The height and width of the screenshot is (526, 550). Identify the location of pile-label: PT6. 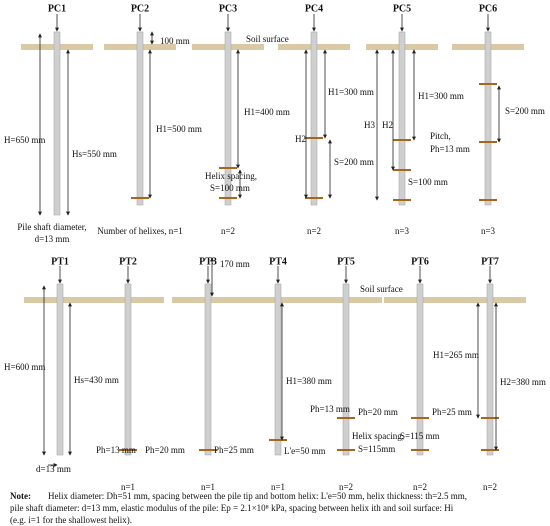
(420, 261).